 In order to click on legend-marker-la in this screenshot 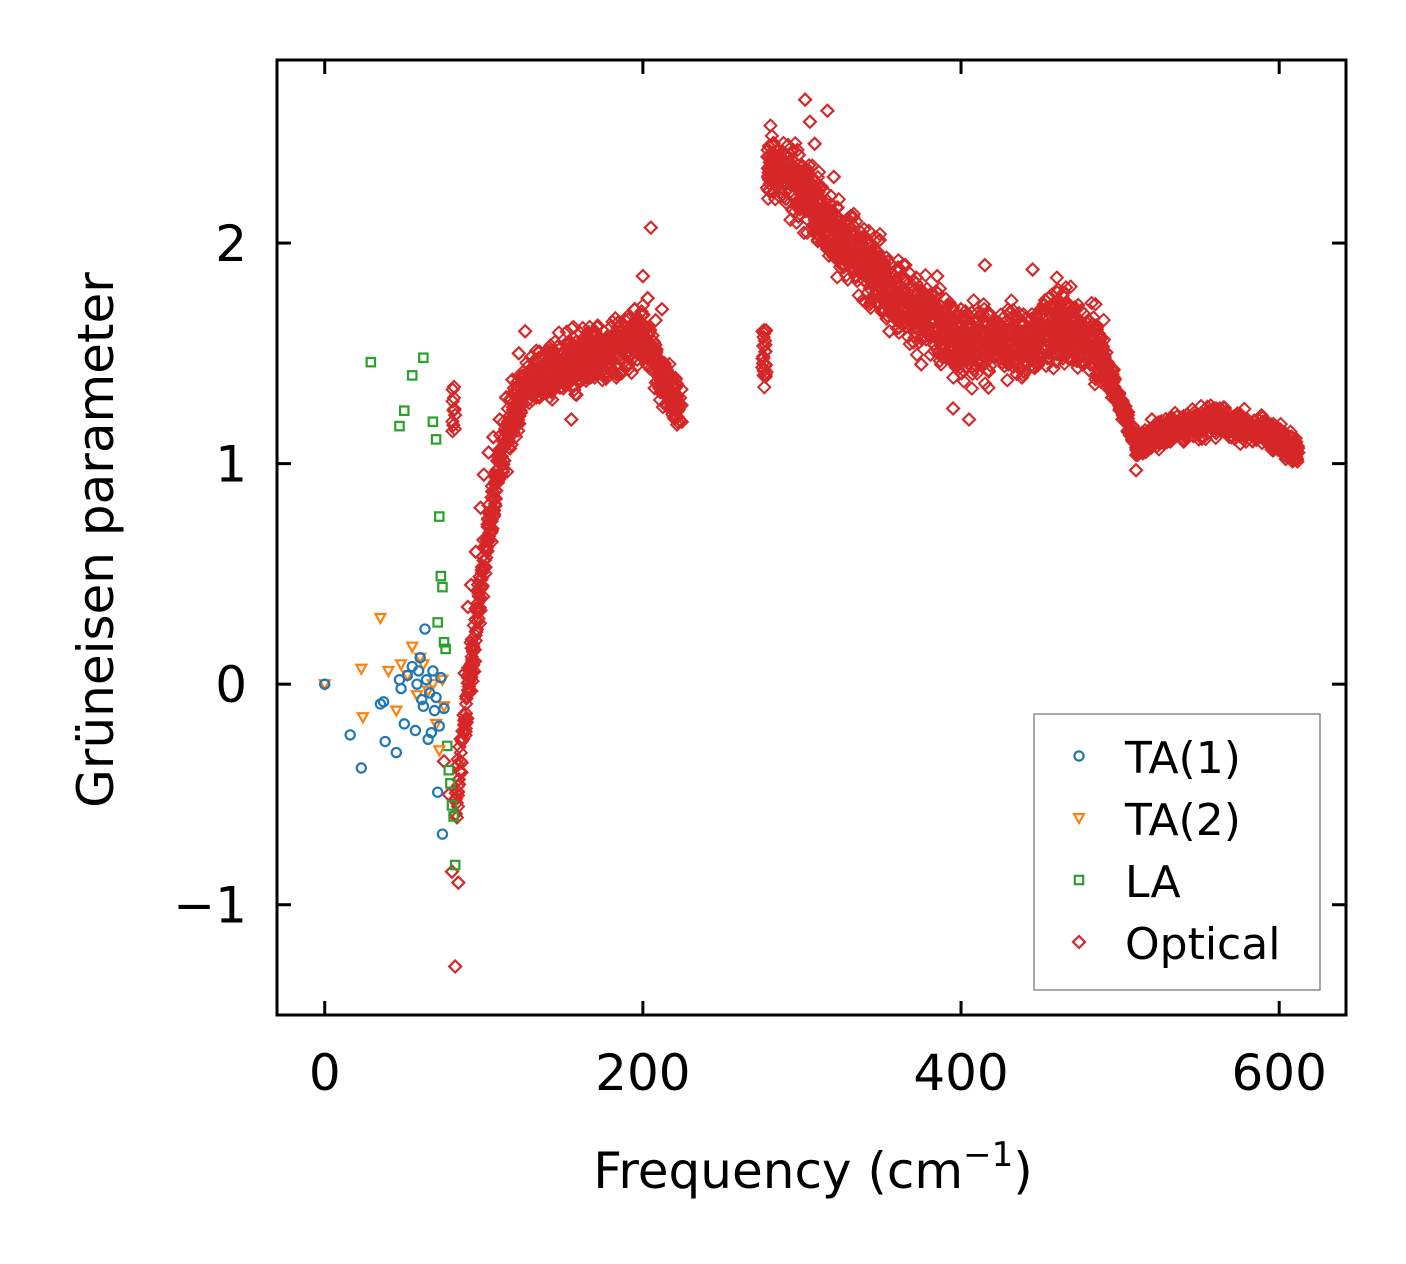, I will do `click(1079, 880)`.